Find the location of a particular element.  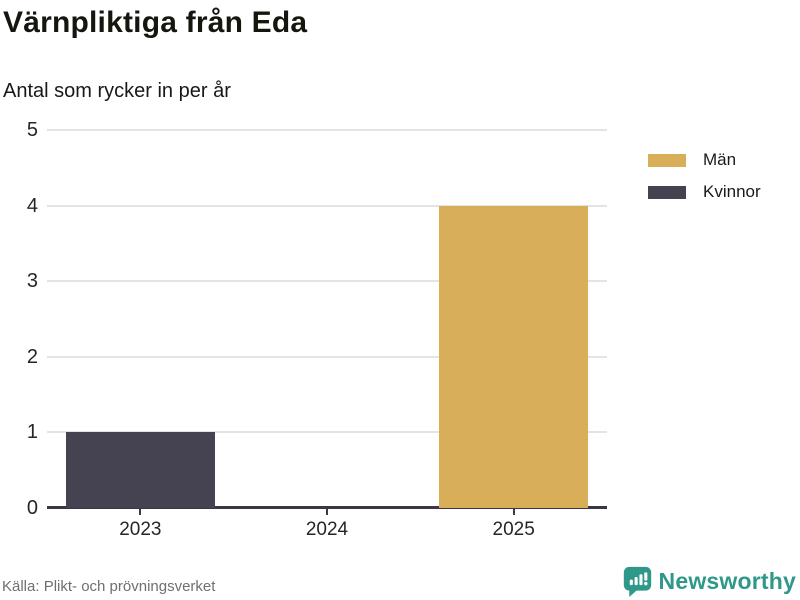

y-axis-labels: 0 1 2 3 4 5 is located at coordinates (19, 319).